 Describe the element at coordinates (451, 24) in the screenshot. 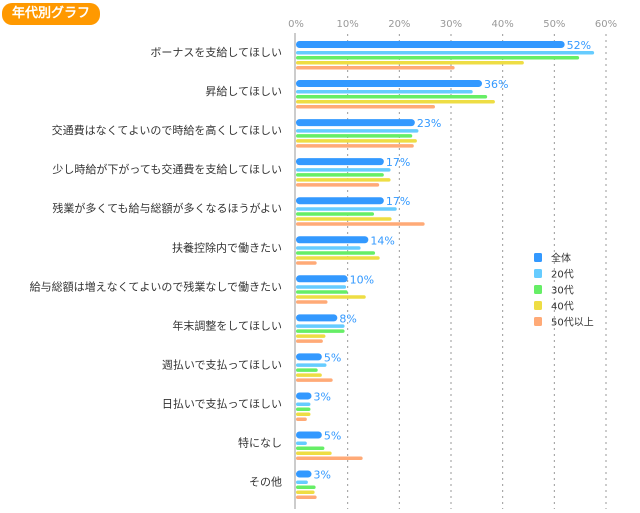

I see `x-tick-label: 30%` at that location.